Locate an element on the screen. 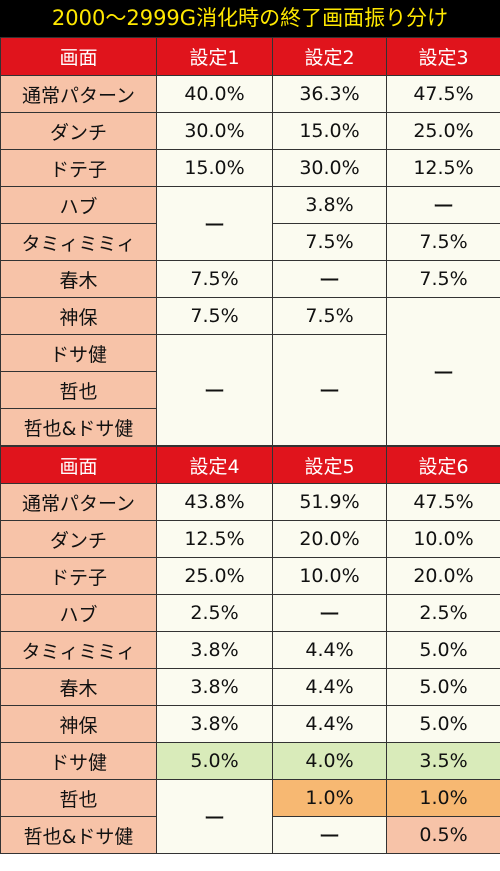  table-row: ハブ ー 3.8% ー is located at coordinates (250, 223).